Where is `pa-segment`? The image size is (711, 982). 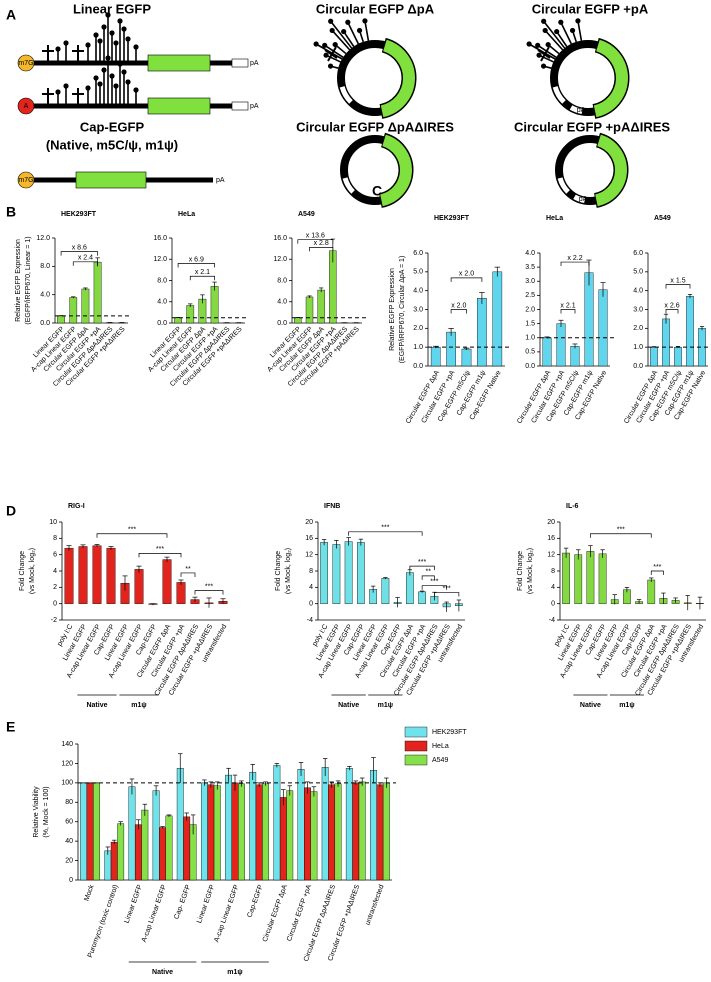 pa-segment is located at coordinates (579, 198).